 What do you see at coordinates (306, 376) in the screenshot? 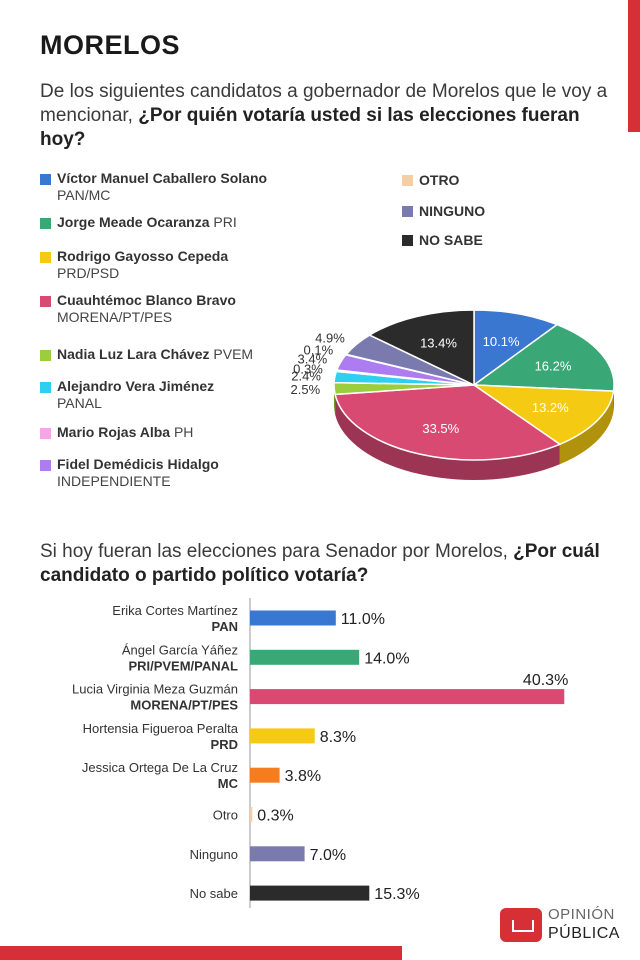
I see `pie-value-label: 2.4%` at bounding box center [306, 376].